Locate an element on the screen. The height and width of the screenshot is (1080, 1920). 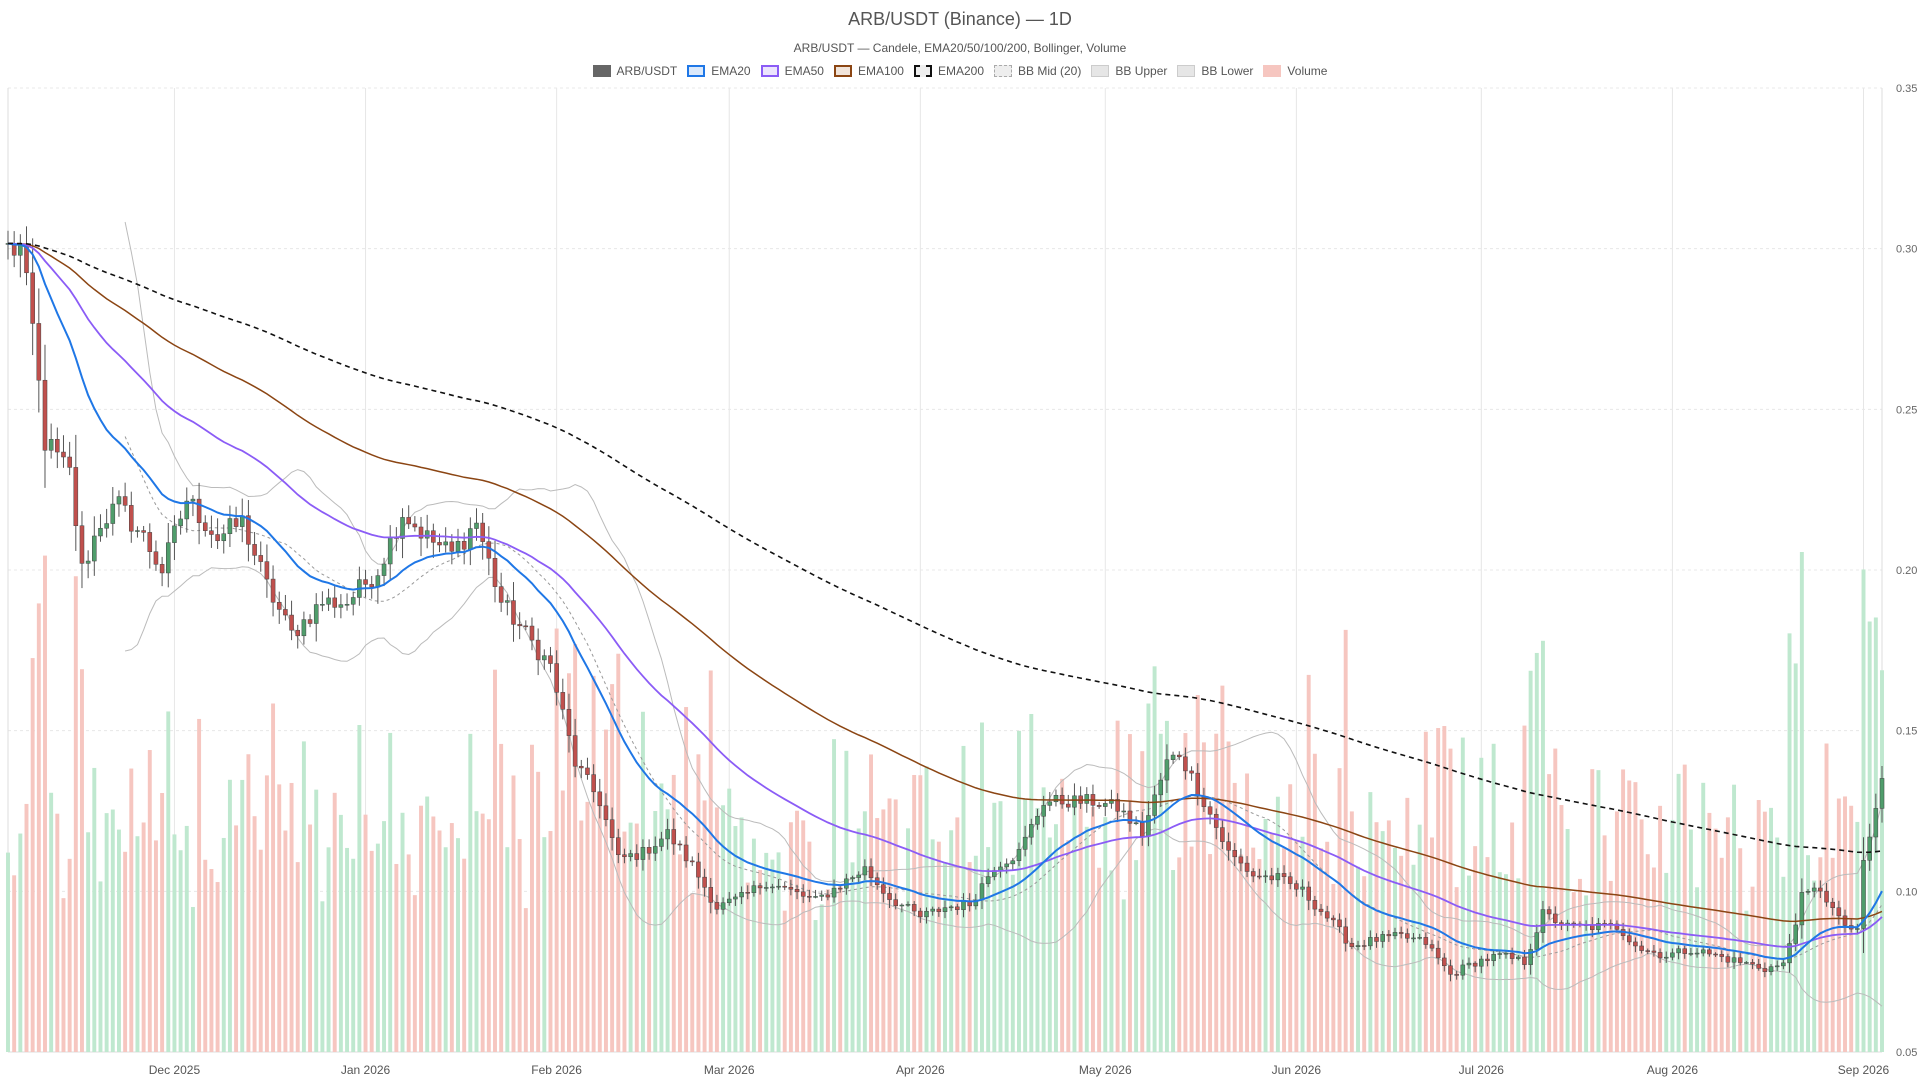
legend-item-candles: ARB/USDT is located at coordinates (635, 71).